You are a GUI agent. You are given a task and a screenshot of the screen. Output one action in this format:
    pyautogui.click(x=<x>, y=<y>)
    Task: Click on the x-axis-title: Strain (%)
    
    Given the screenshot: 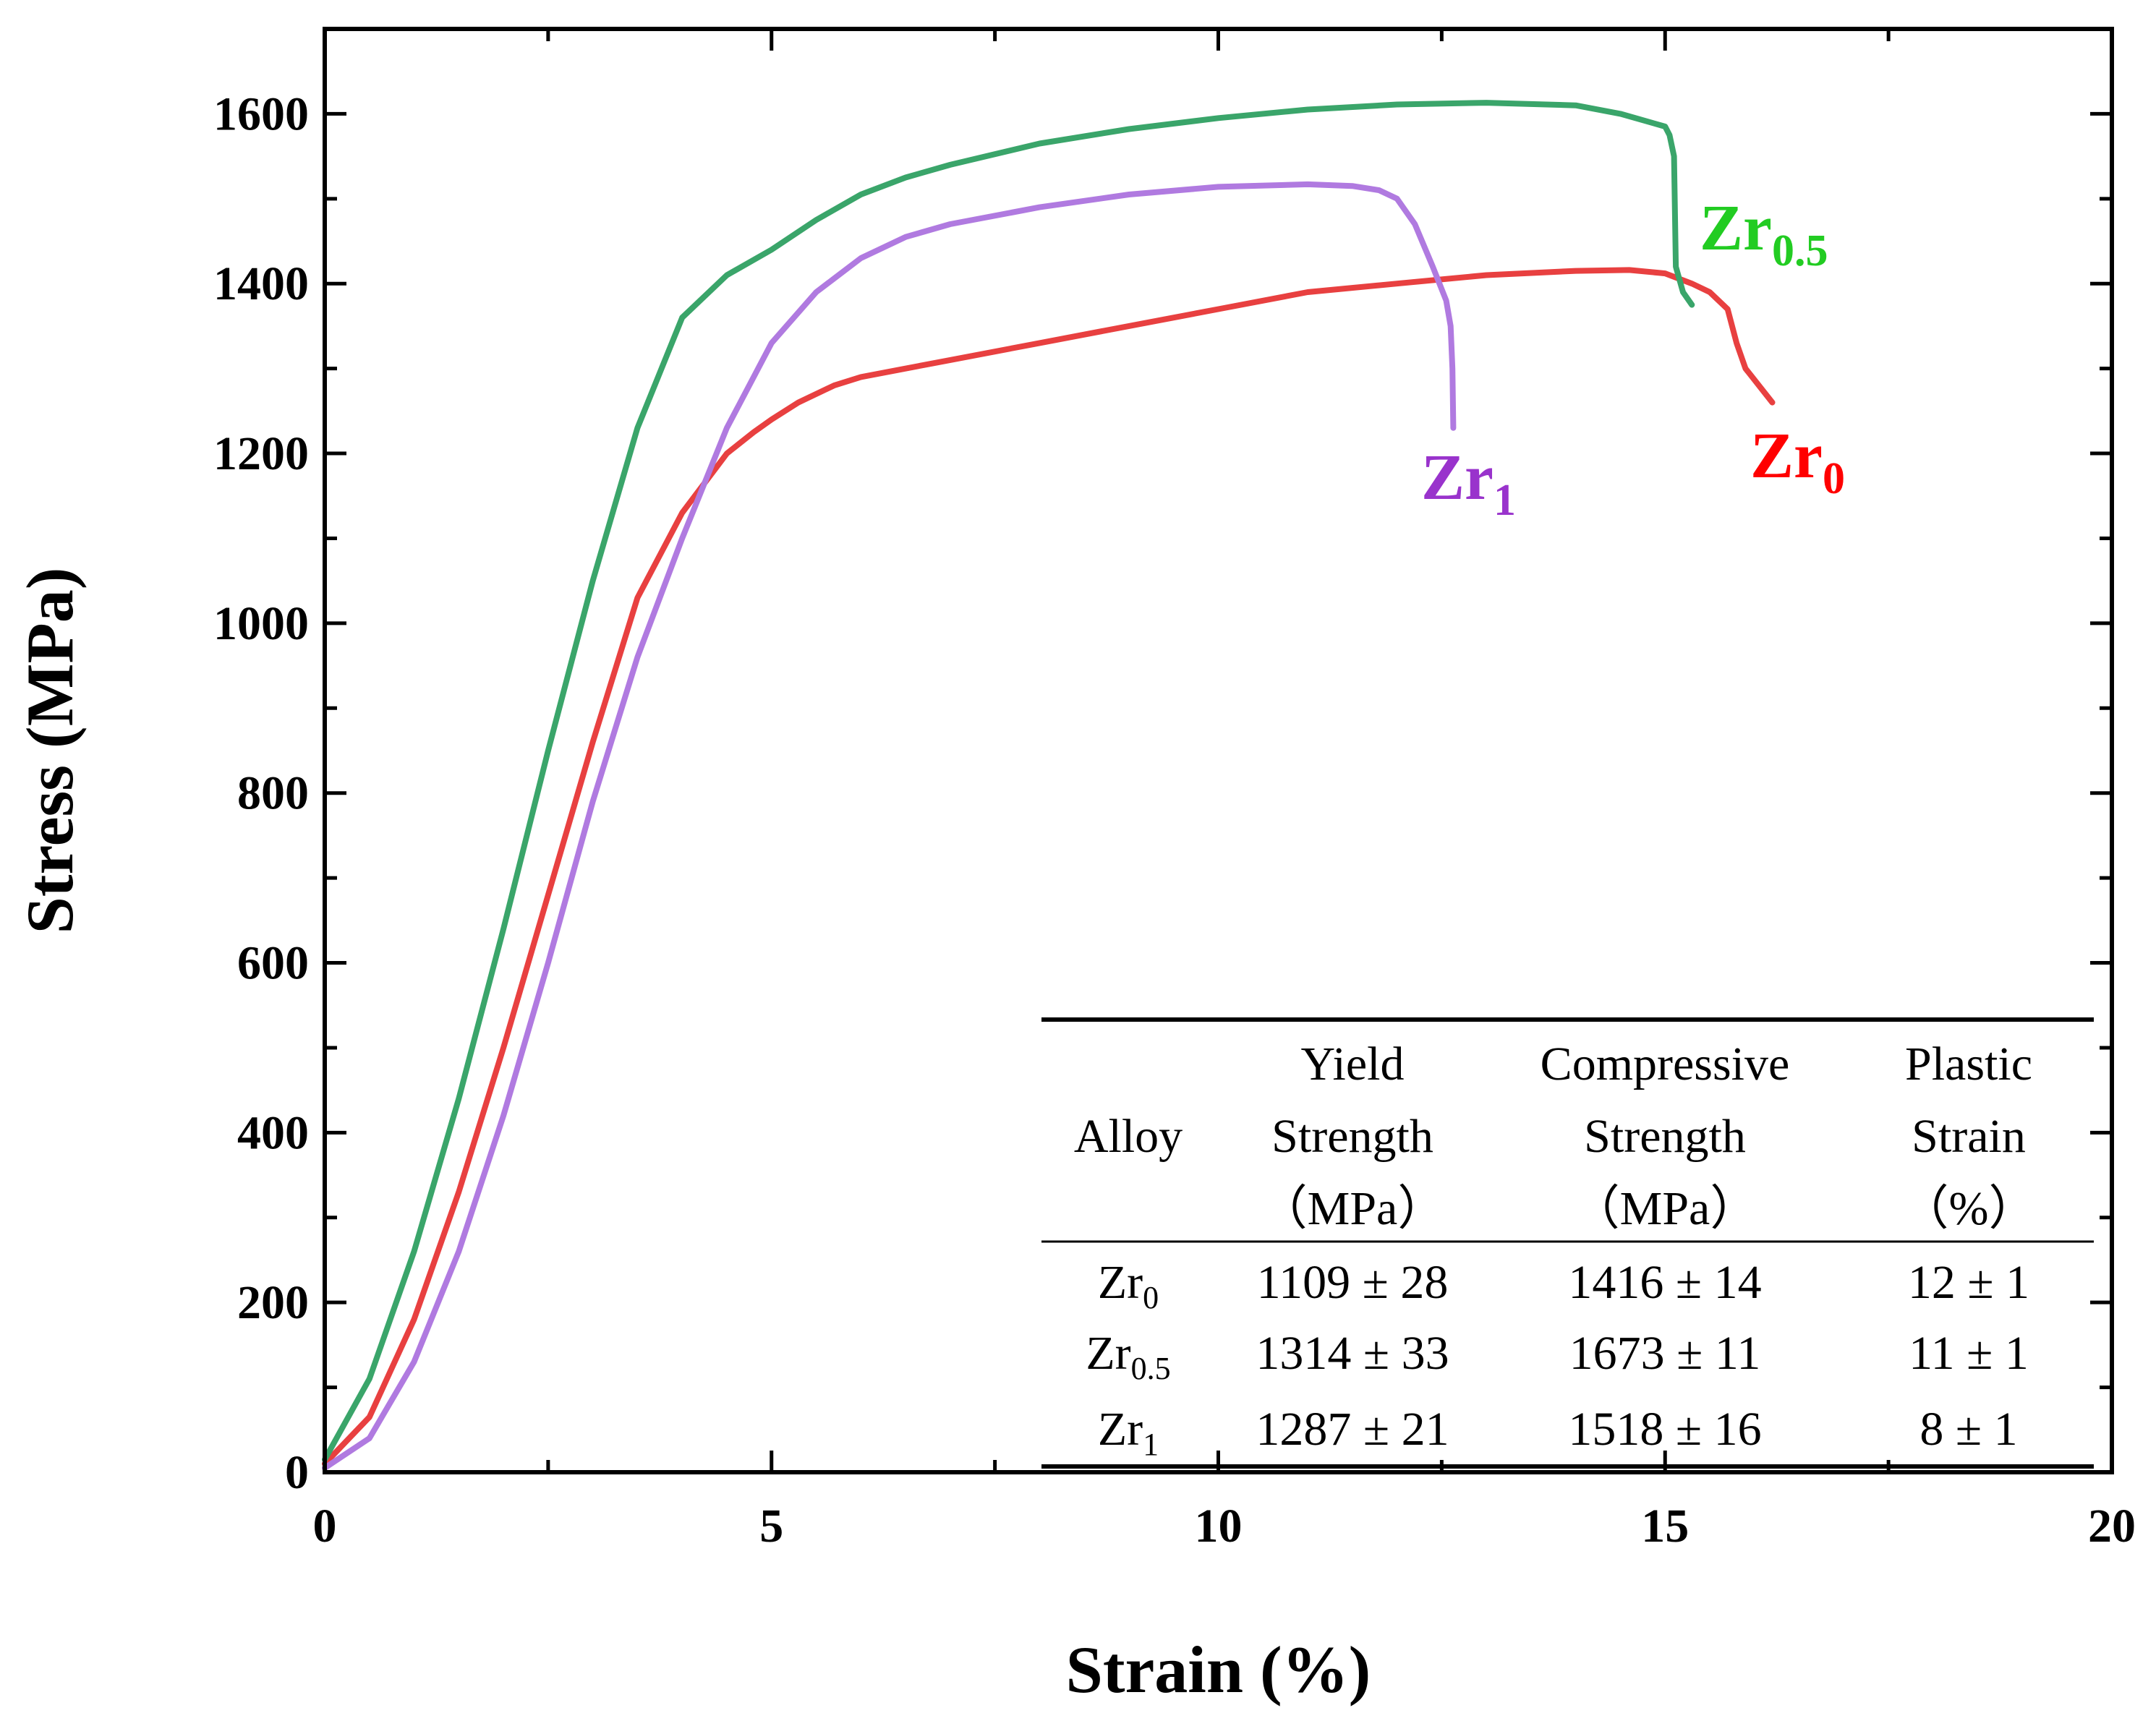 What is the action you would take?
    pyautogui.click(x=1218, y=1670)
    